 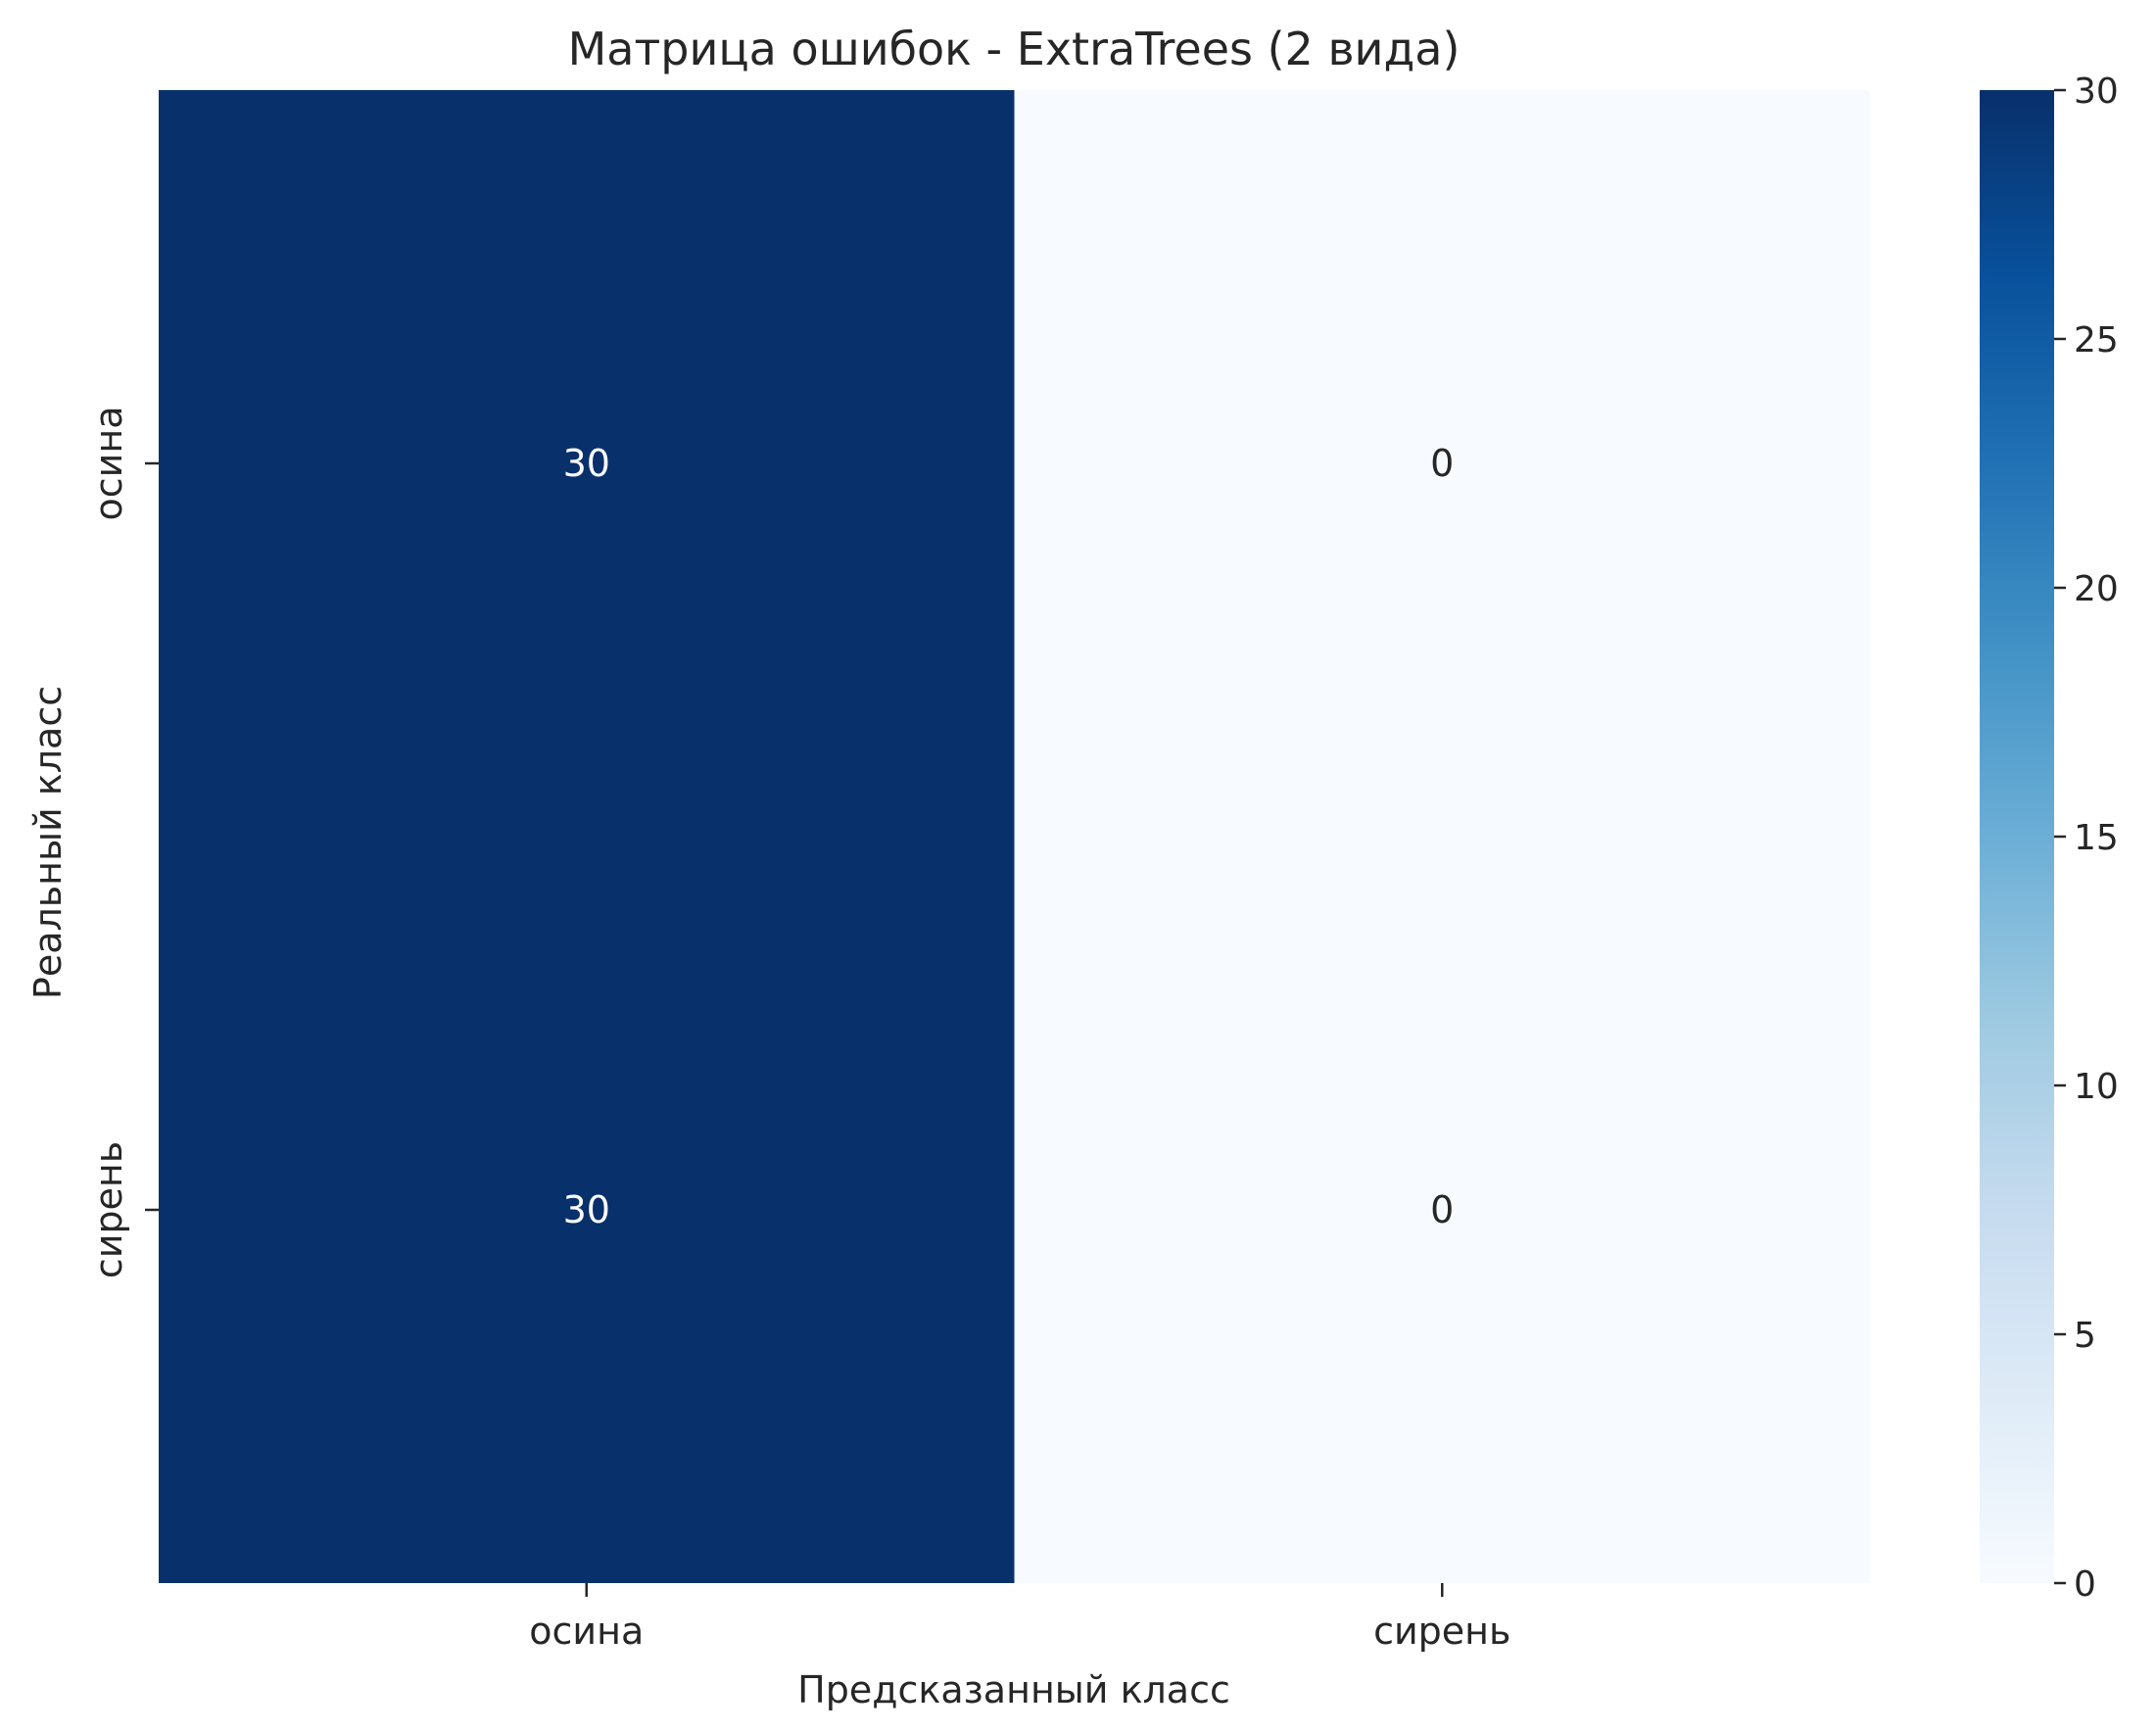 I want to click on y-tick-label: сирень, so click(x=108, y=1209).